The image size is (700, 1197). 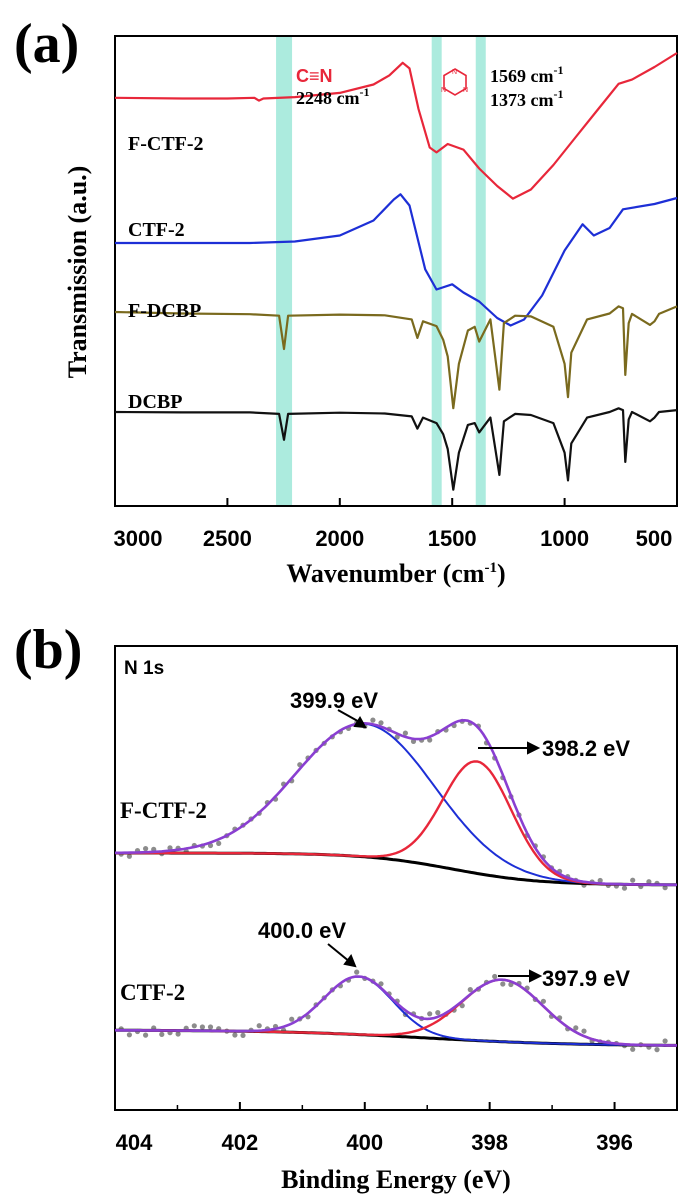 I want to click on x-tick-label-500: 500, so click(x=654, y=538).